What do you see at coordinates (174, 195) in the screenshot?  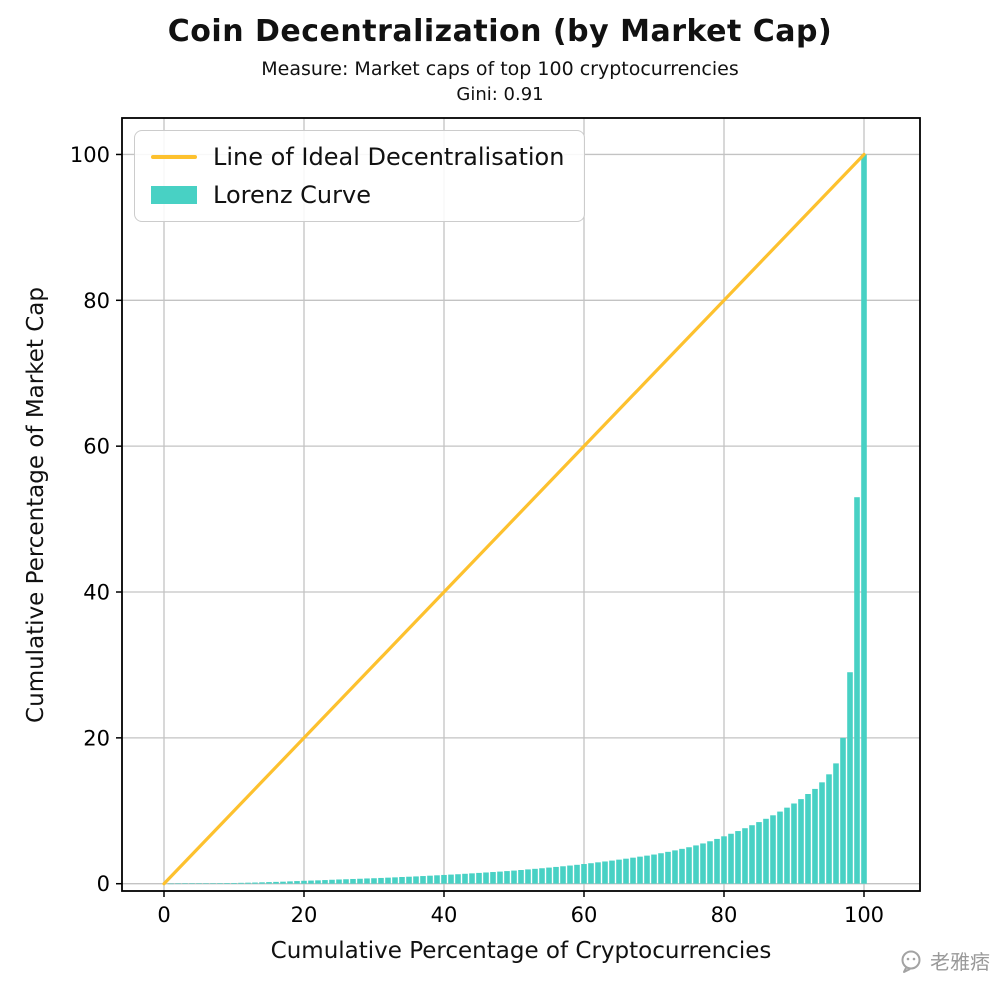 I see `lorenz-curve-swatch` at bounding box center [174, 195].